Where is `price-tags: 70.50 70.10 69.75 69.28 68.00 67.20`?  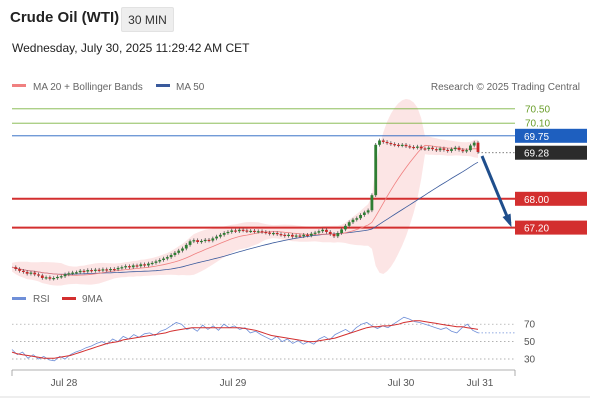
price-tags: 70.50 70.10 69.75 69.28 68.00 67.20 is located at coordinates (551, 169).